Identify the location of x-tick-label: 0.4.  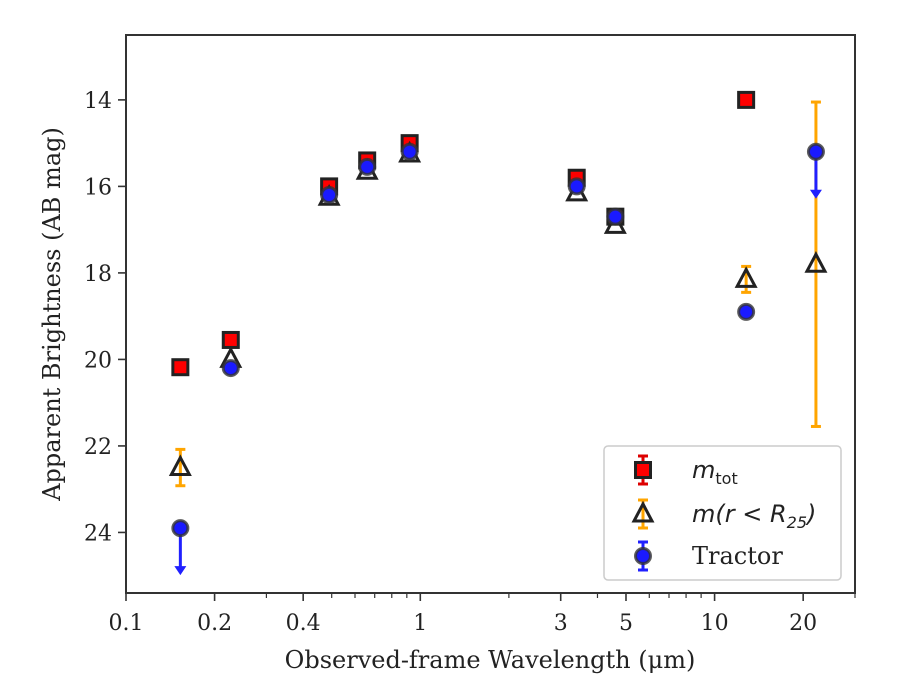
(303, 623).